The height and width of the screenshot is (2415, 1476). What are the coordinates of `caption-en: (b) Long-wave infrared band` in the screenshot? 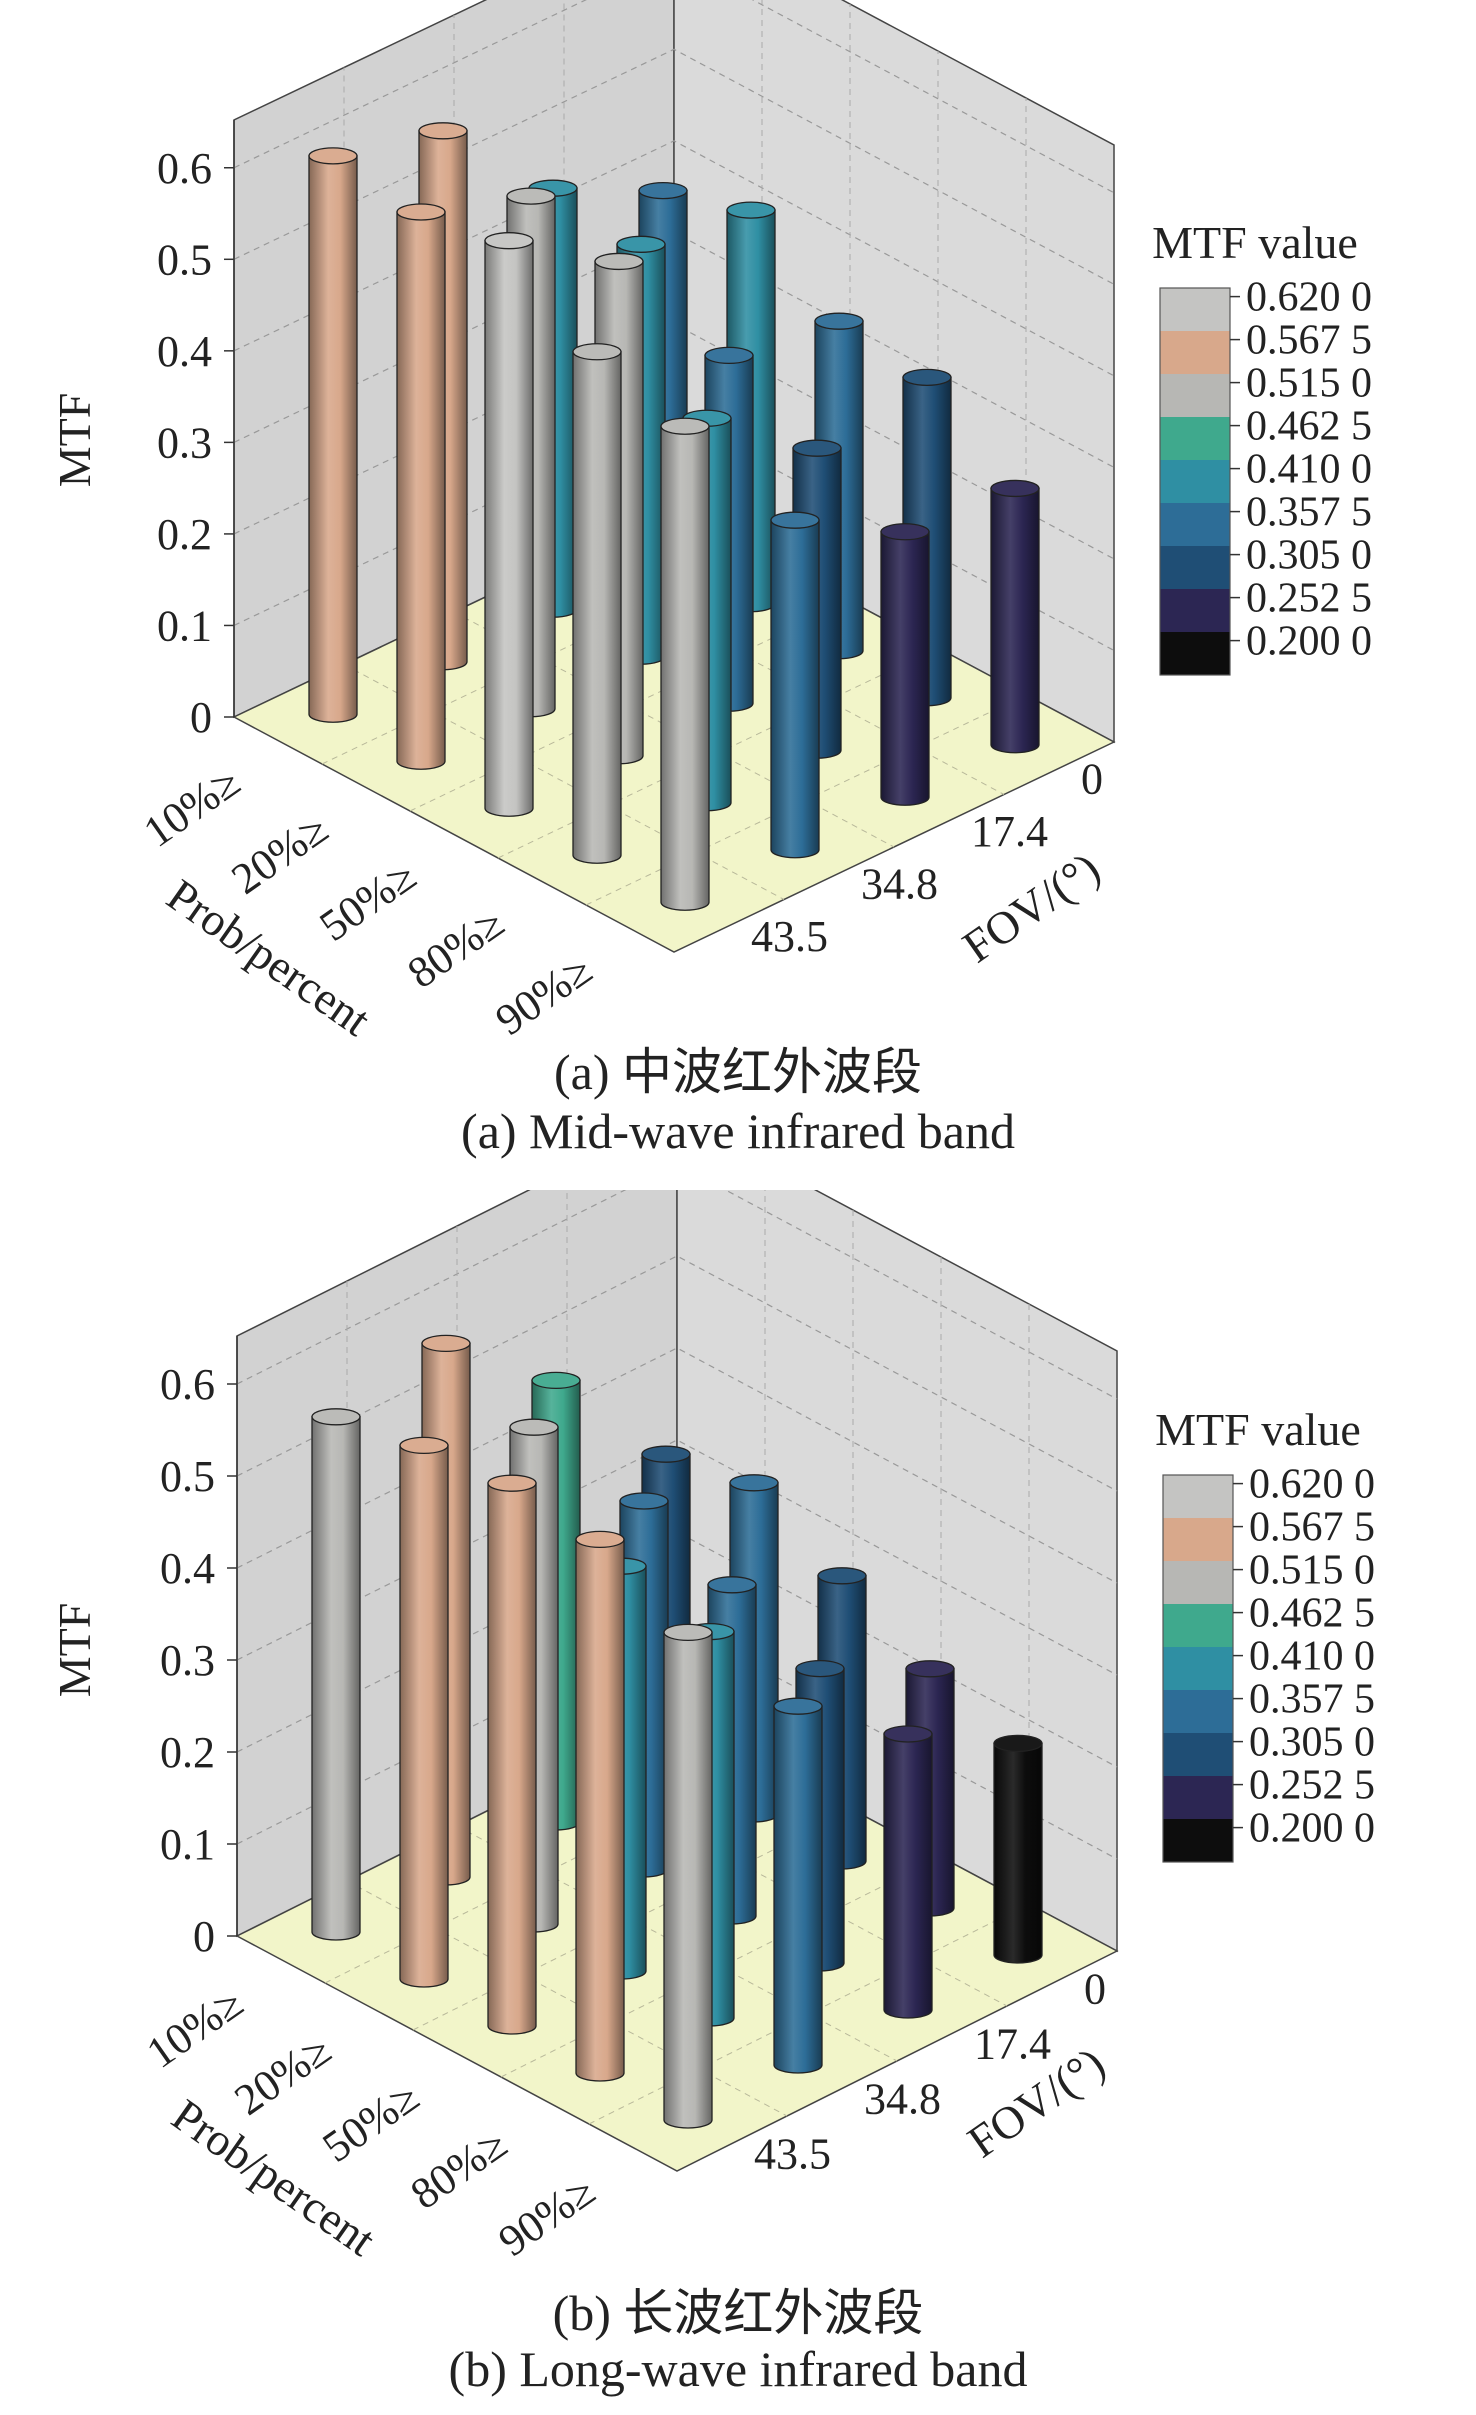 It's located at (738, 2369).